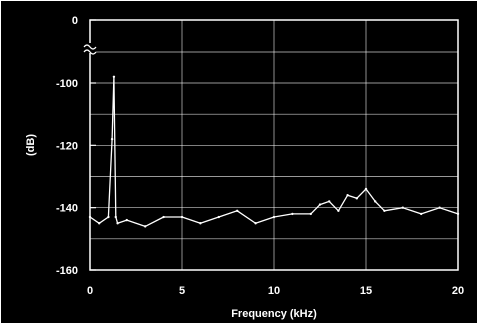 This screenshot has width=478, height=324. What do you see at coordinates (67, 146) in the screenshot?
I see `y-tick-label: -120` at bounding box center [67, 146].